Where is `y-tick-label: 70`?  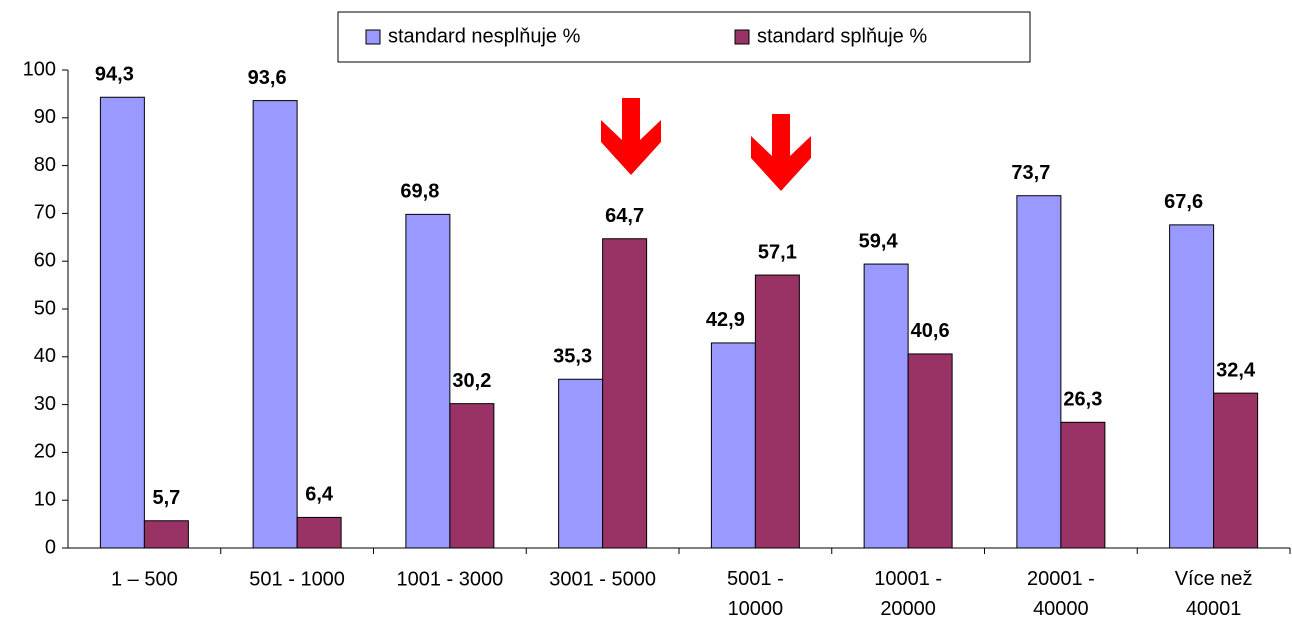 y-tick-label: 70 is located at coordinates (45, 213).